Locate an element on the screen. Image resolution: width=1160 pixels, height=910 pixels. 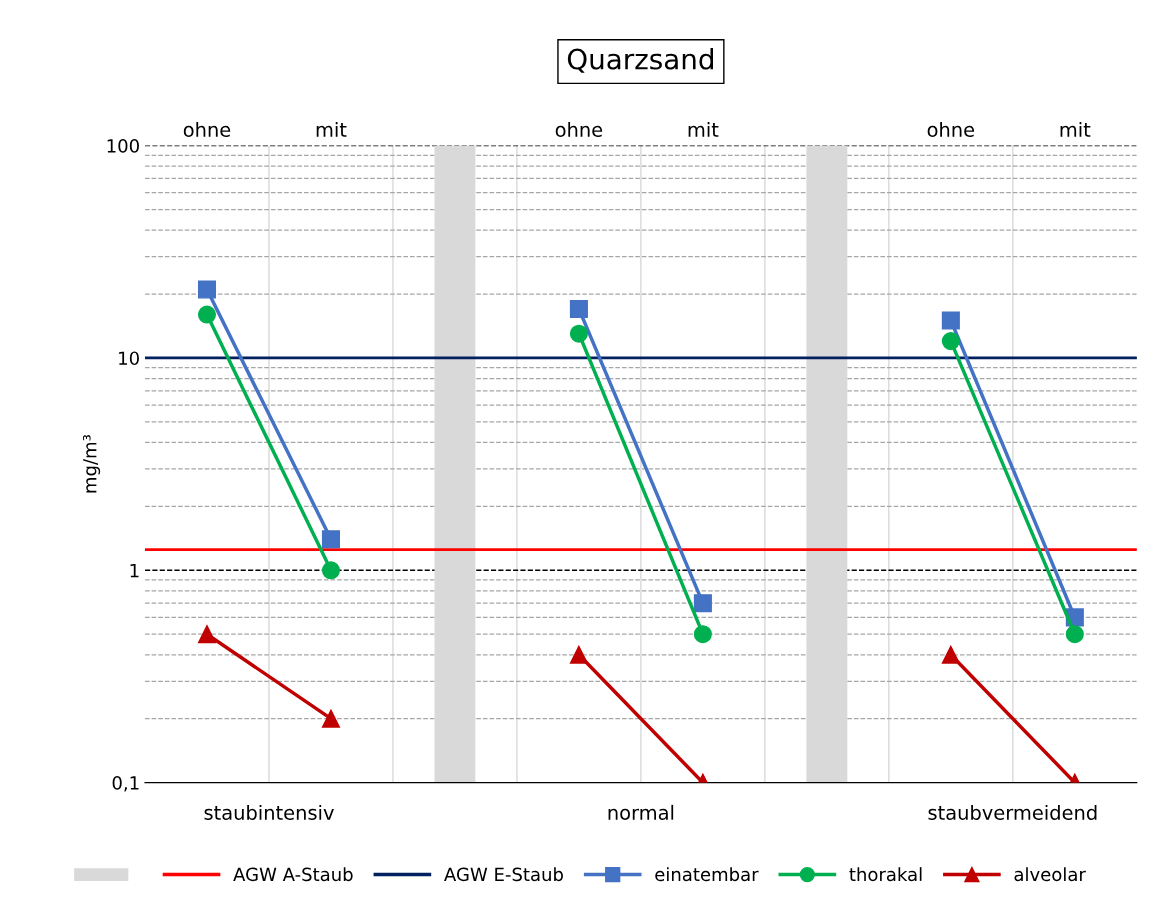
legend-label: alveolar is located at coordinates (1050, 874).